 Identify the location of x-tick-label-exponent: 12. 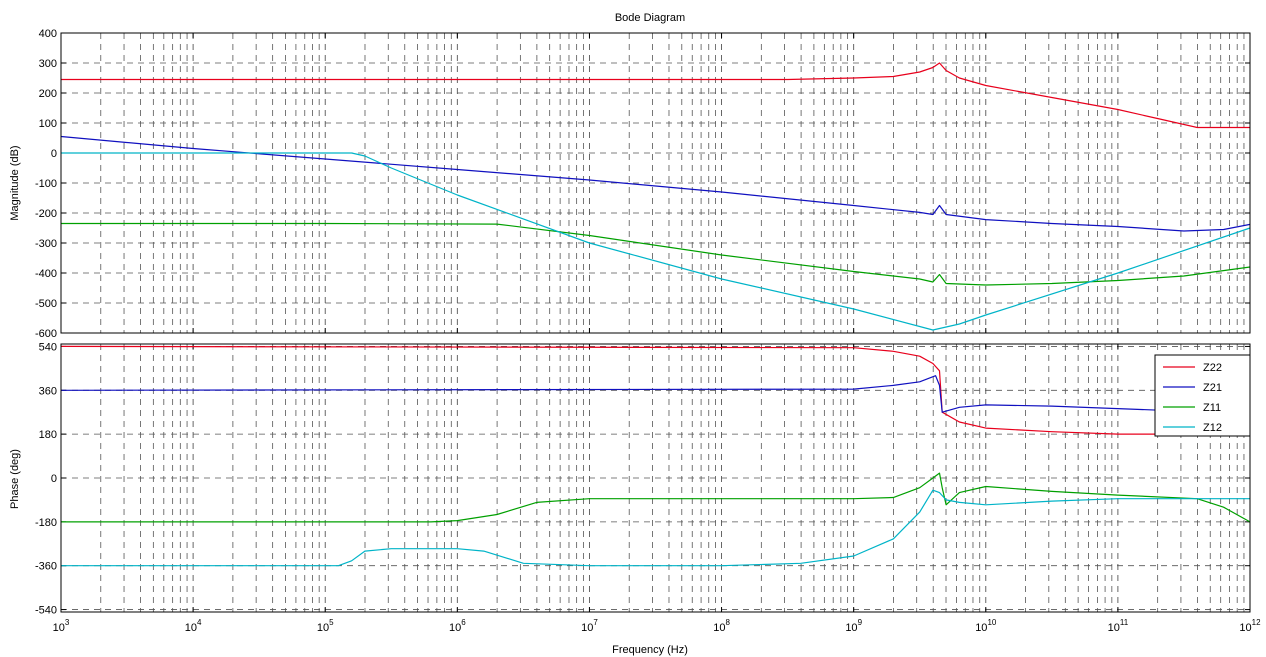
(1256, 622).